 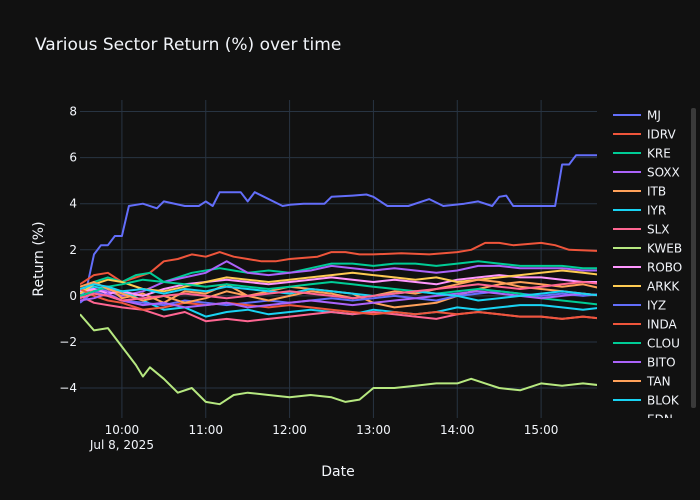 What do you see at coordinates (658, 230) in the screenshot?
I see `legend-label: SLX` at bounding box center [658, 230].